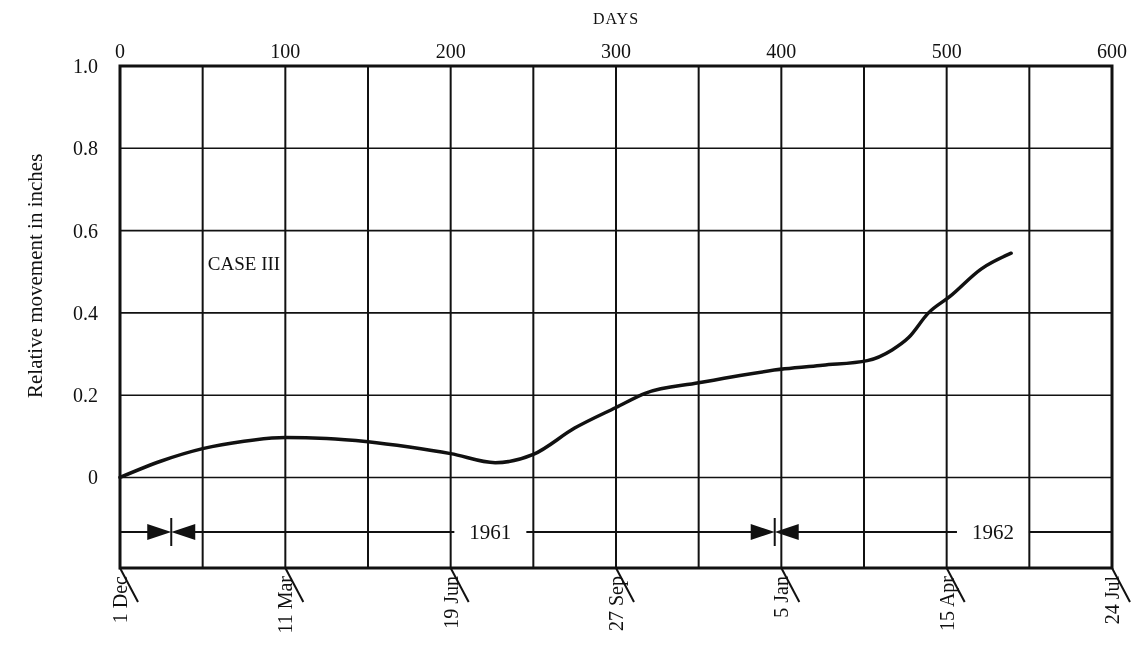  What do you see at coordinates (85, 230) in the screenshot?
I see `y-tick-label: 0.6` at bounding box center [85, 230].